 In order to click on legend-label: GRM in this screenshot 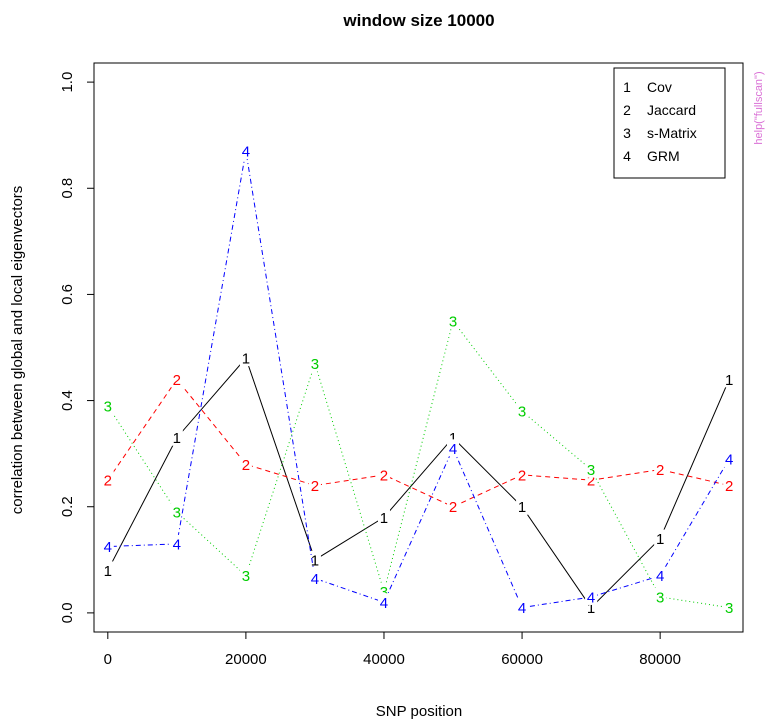, I will do `click(663, 156)`.